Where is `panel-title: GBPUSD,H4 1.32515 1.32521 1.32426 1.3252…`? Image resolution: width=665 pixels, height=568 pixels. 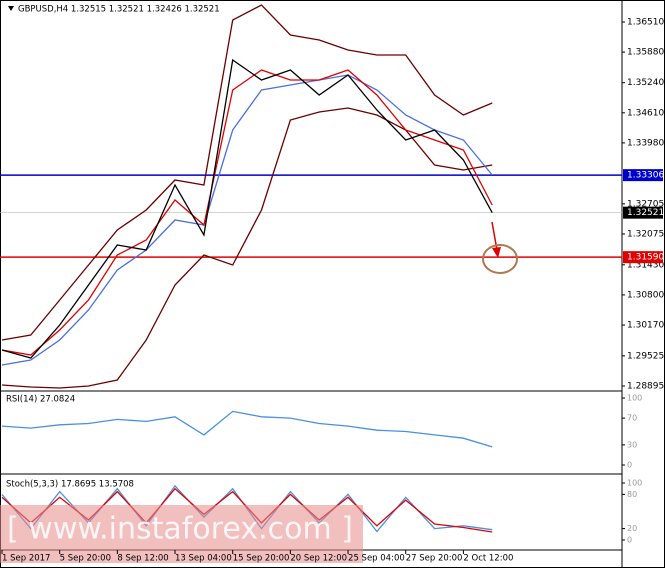
panel-title: GBPUSD,H4 1.32515 1.32521 1.32426 1.3252… is located at coordinates (119, 10).